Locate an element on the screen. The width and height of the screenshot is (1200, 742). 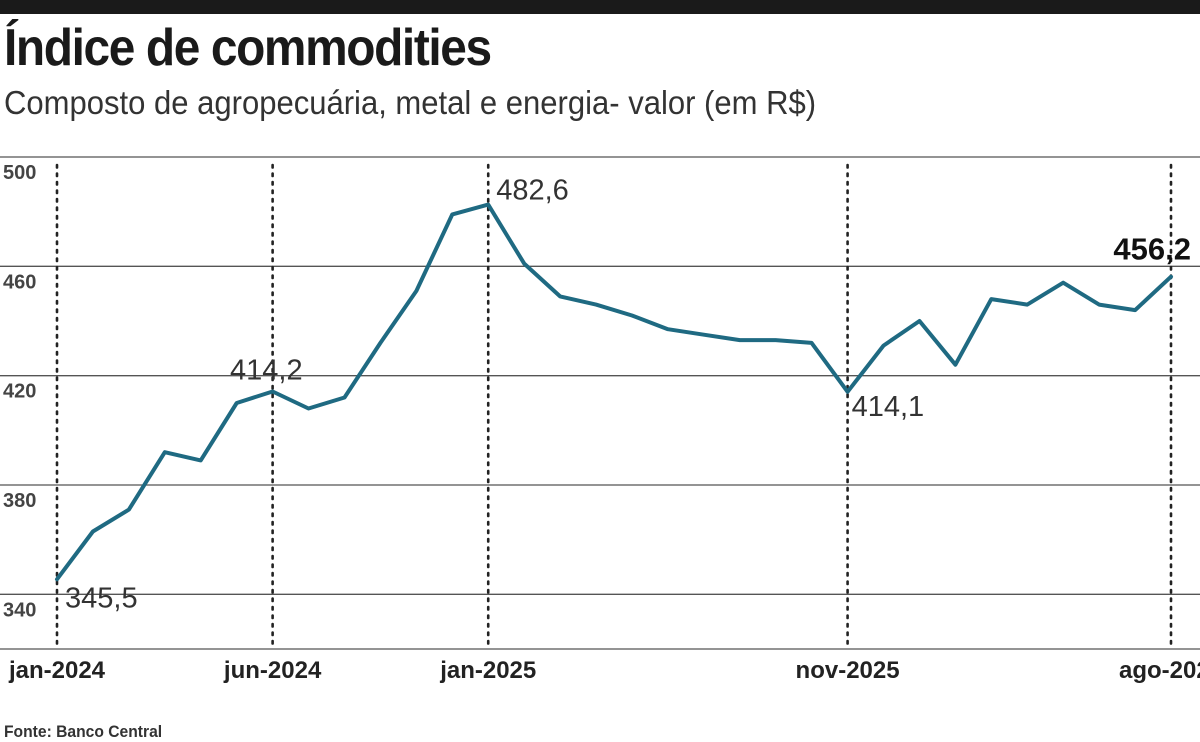
x-tick-label-jan-2025: jan-2025 is located at coordinates (487, 670).